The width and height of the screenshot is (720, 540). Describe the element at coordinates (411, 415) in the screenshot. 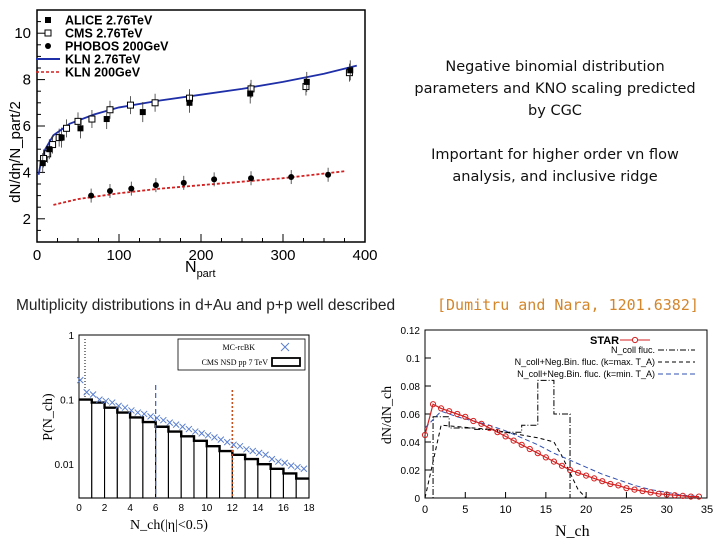

I see `y-tick-labels: 0 0.02 0.04 0.06 0.08 0.1 0.12` at that location.